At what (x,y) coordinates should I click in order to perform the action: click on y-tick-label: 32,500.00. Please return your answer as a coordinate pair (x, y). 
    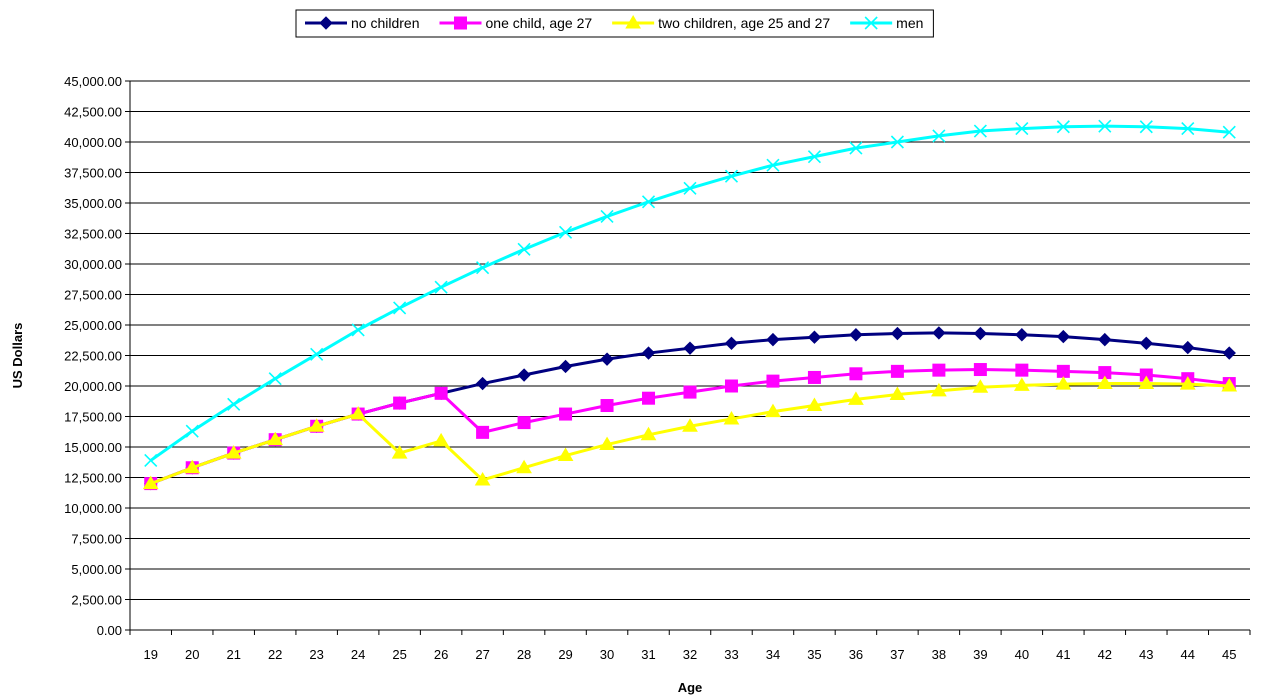
    Looking at the image, I should click on (93, 234).